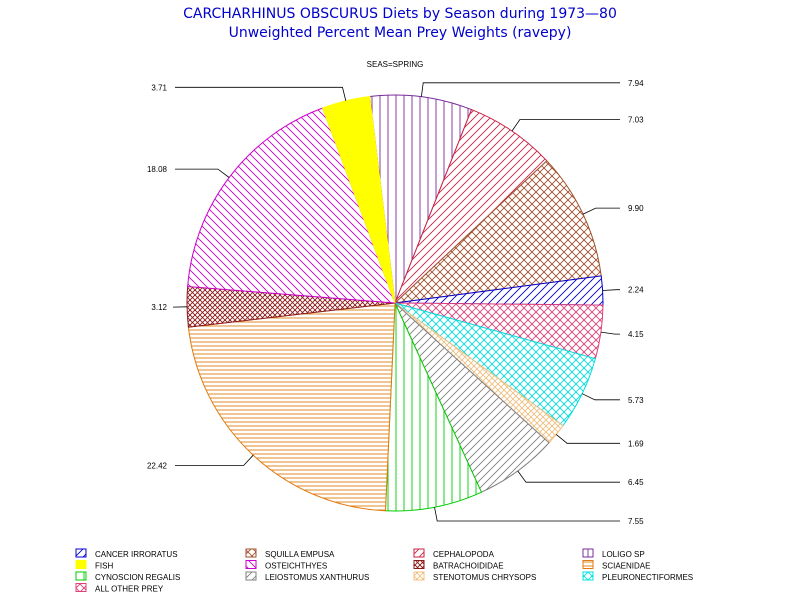  What do you see at coordinates (588, 553) in the screenshot?
I see `legend-swatch-loligo-sp` at bounding box center [588, 553].